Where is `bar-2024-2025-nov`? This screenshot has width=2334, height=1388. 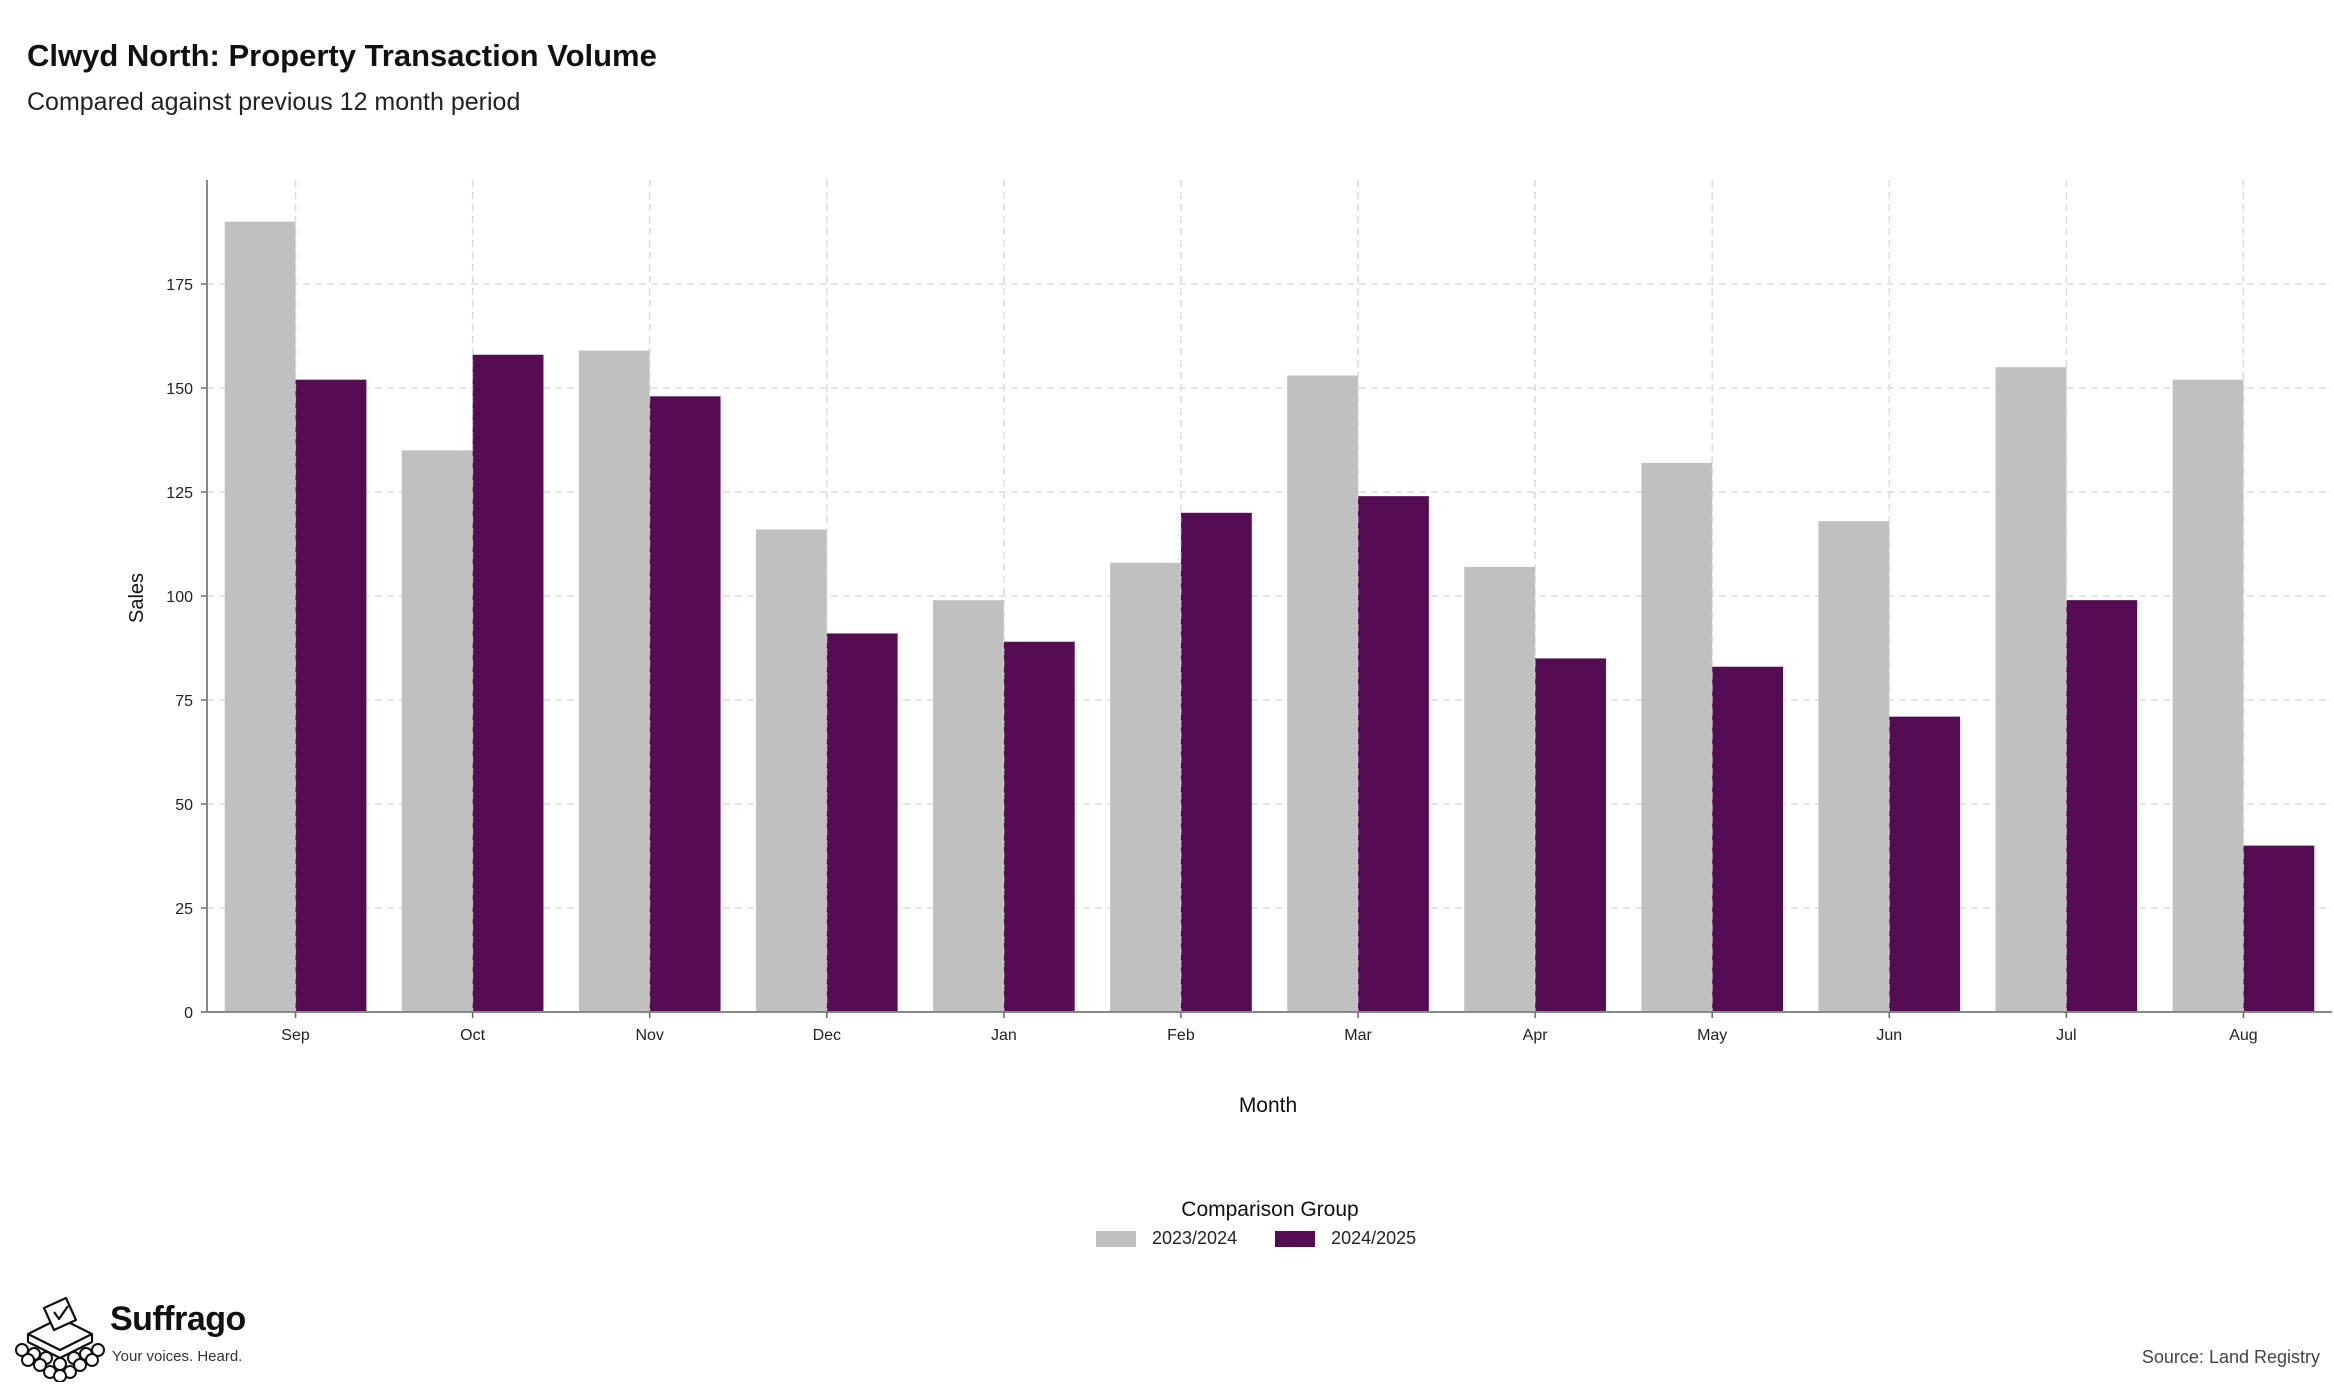 bar-2024-2025-nov is located at coordinates (685, 704).